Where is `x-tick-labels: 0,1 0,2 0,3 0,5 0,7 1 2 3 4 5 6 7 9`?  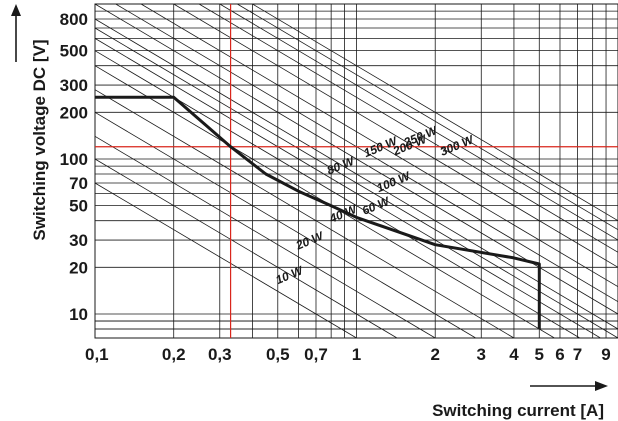
x-tick-labels: 0,1 0,2 0,3 0,5 0,7 1 2 3 4 5 6 7 9 is located at coordinates (348, 354).